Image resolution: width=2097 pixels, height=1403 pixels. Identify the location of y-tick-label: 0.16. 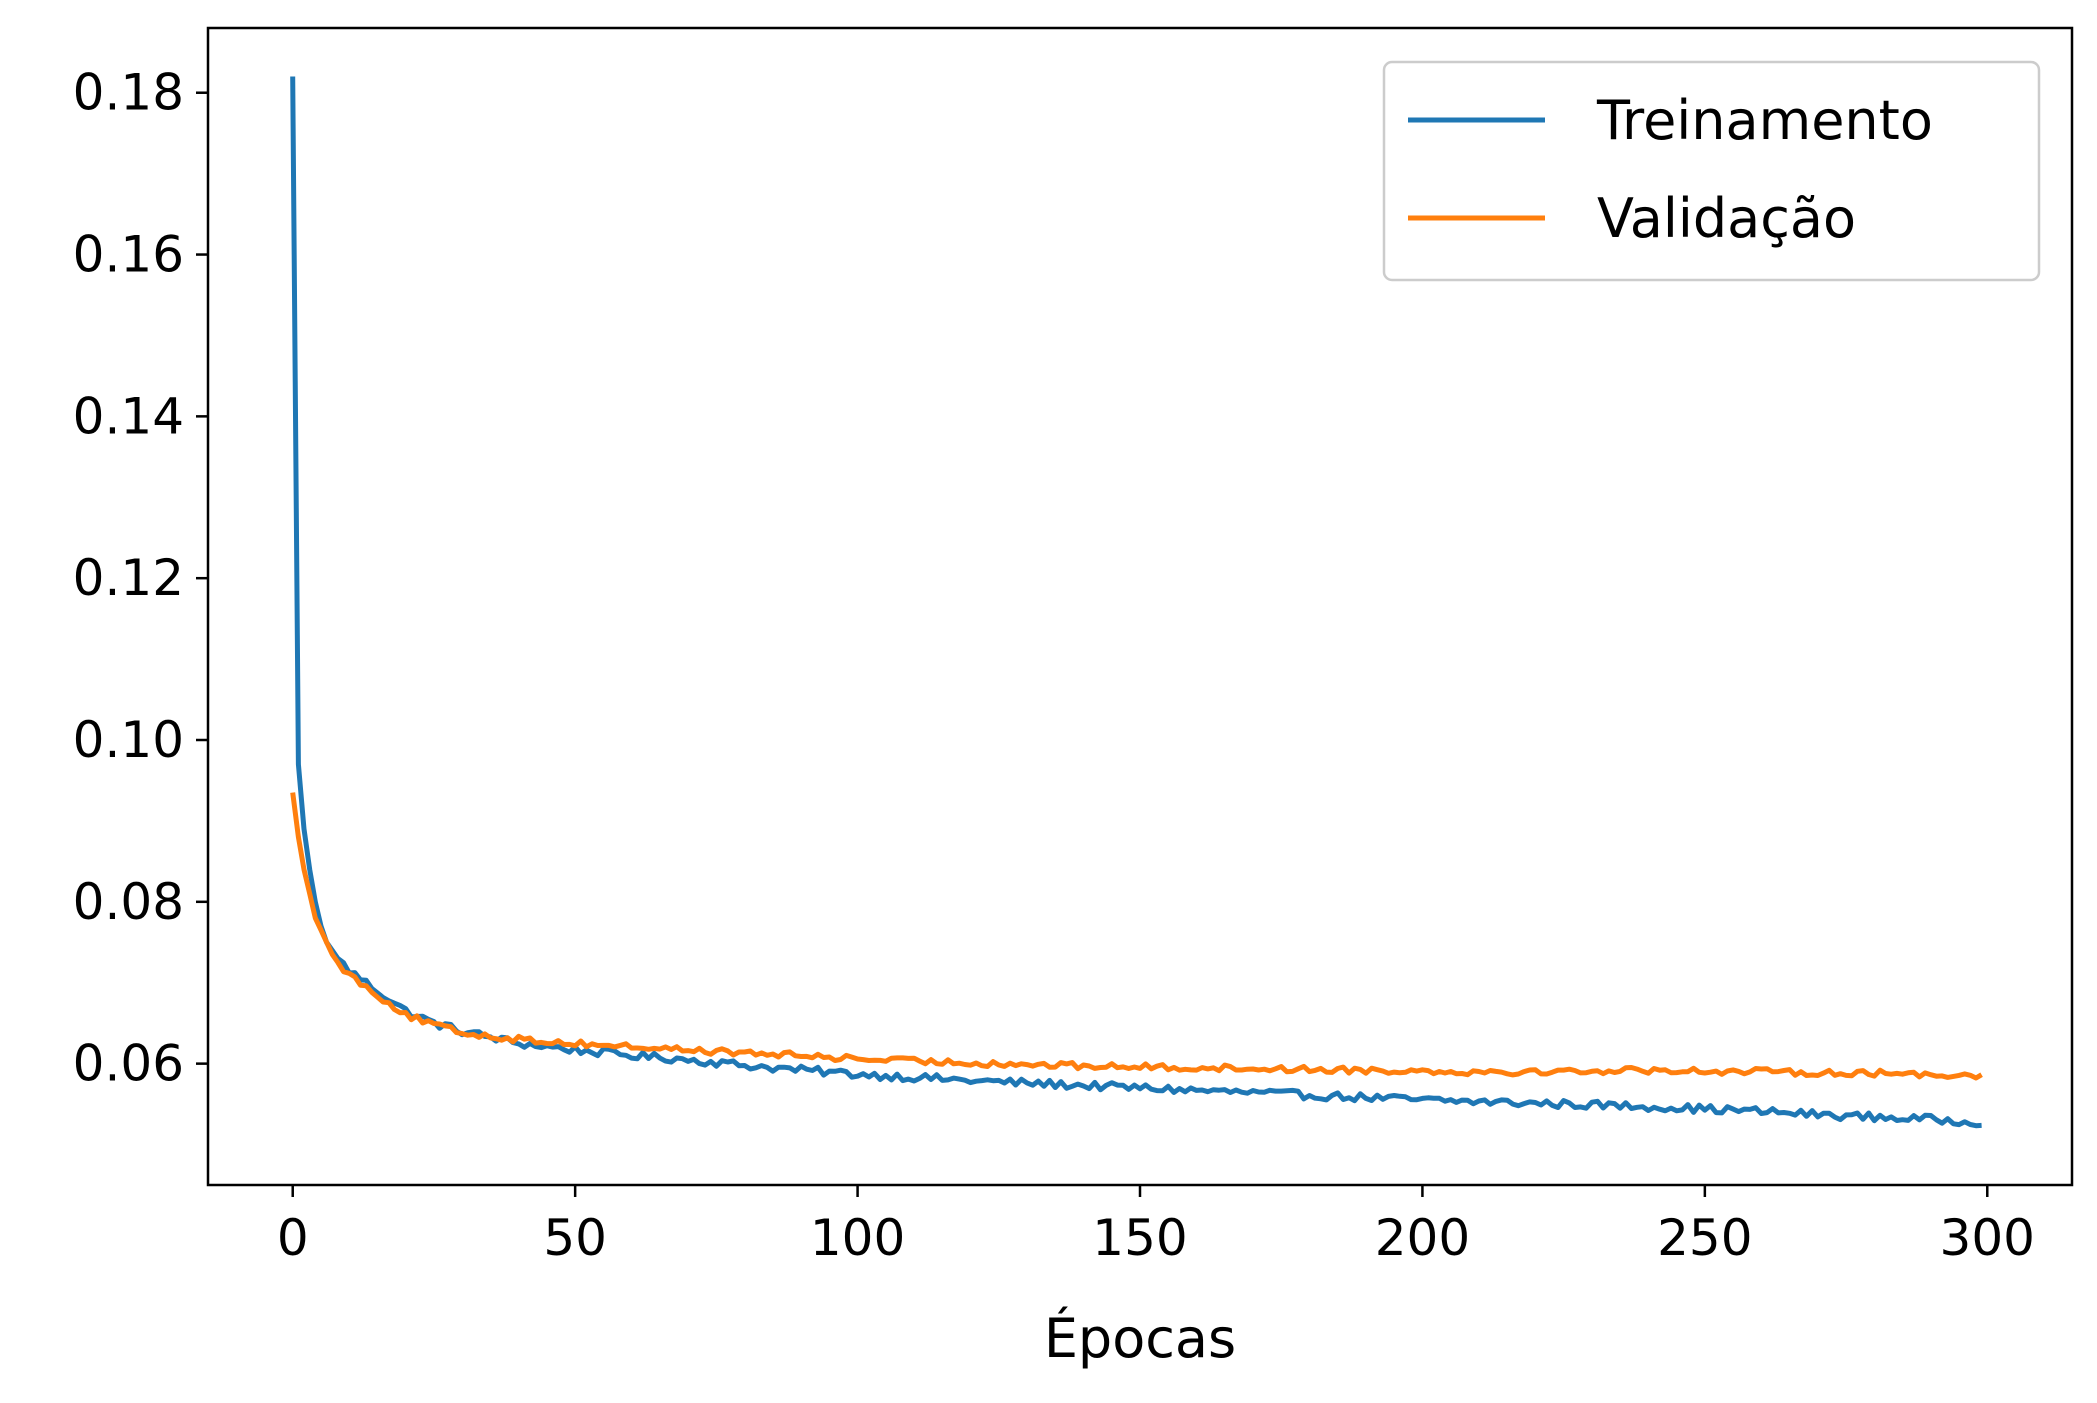
(128, 255).